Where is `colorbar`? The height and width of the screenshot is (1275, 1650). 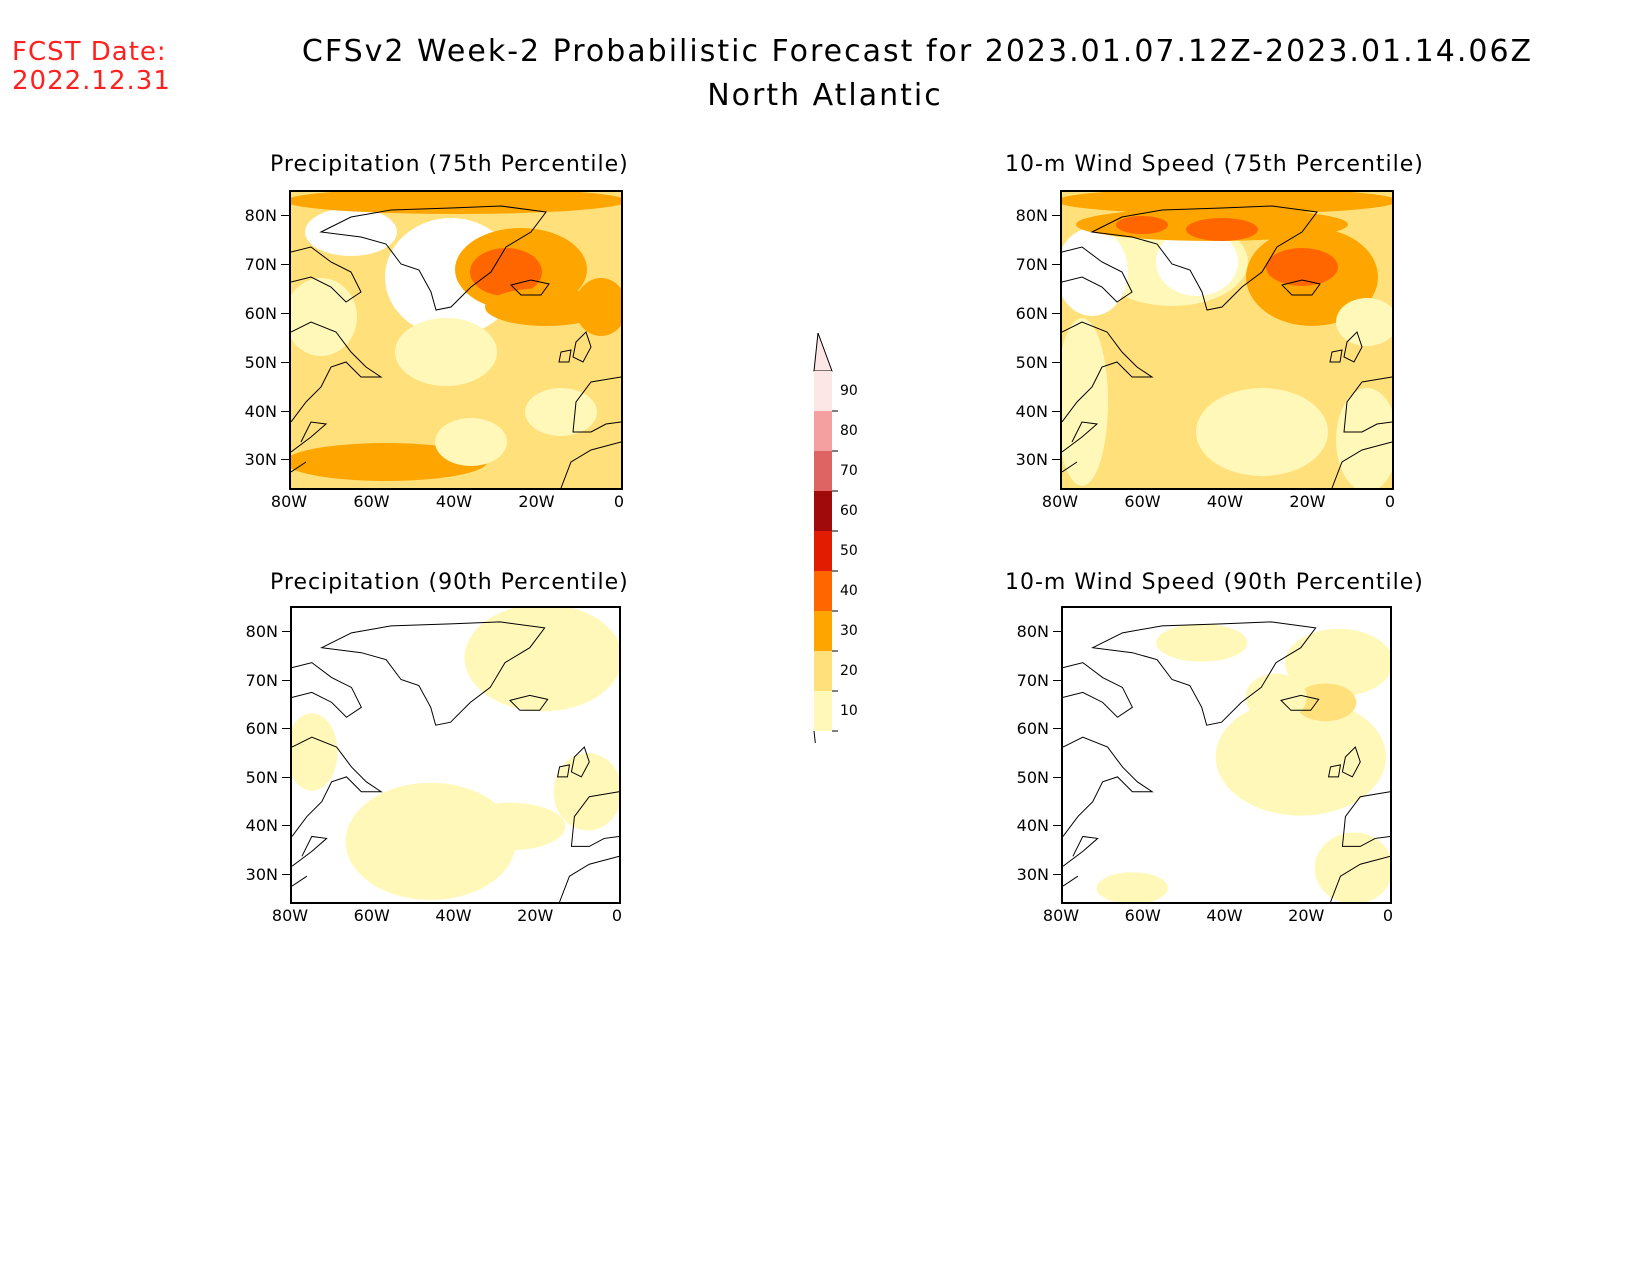 colorbar is located at coordinates (842, 550).